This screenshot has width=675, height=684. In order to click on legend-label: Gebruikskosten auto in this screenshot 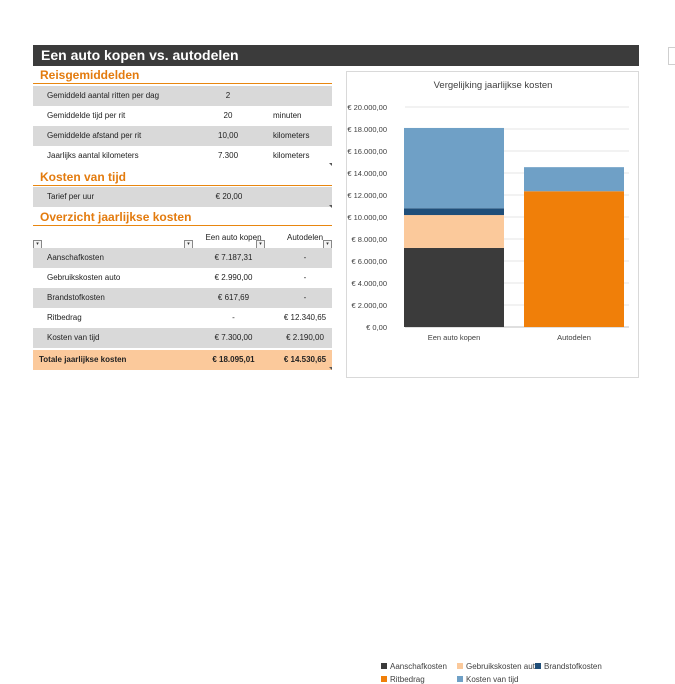, I will do `click(503, 666)`.